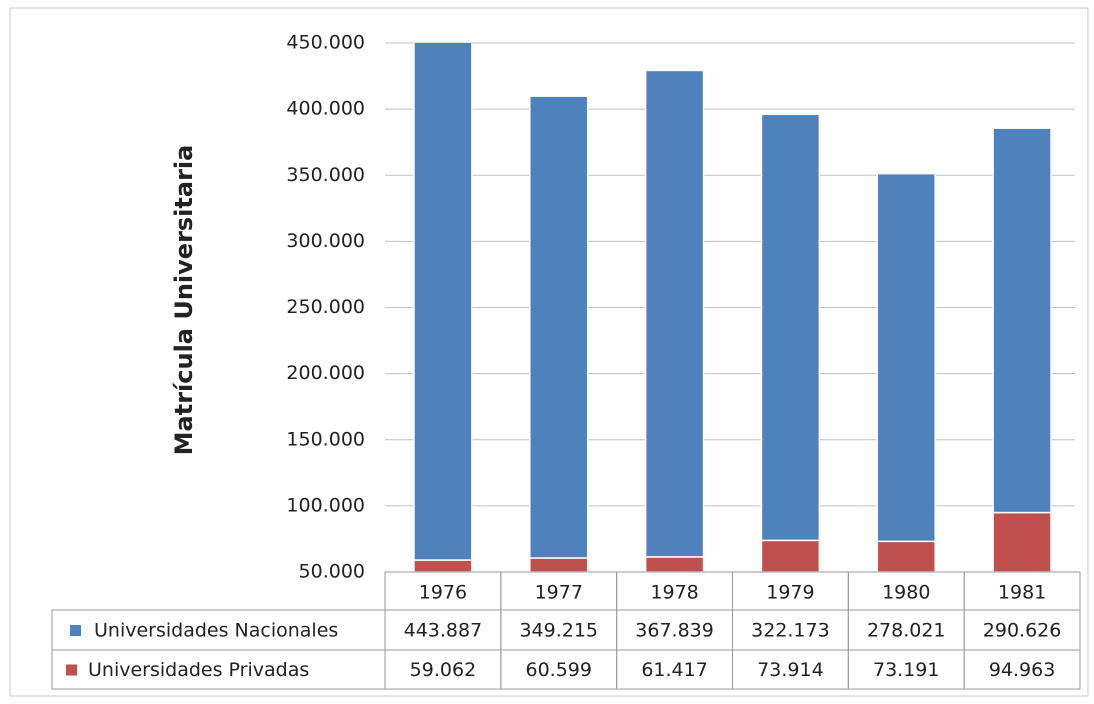  I want to click on x-tick-label: 1979, so click(790, 593).